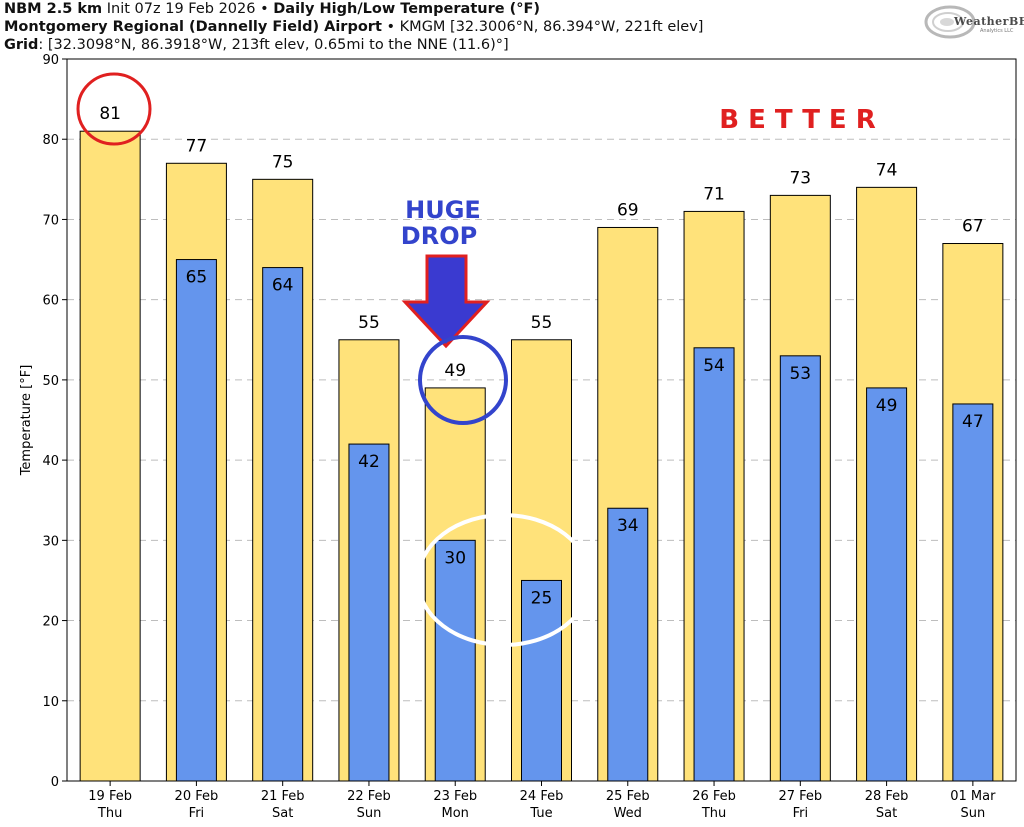 The height and width of the screenshot is (827, 1024). I want to click on blue-highlight-circle, so click(463, 380).